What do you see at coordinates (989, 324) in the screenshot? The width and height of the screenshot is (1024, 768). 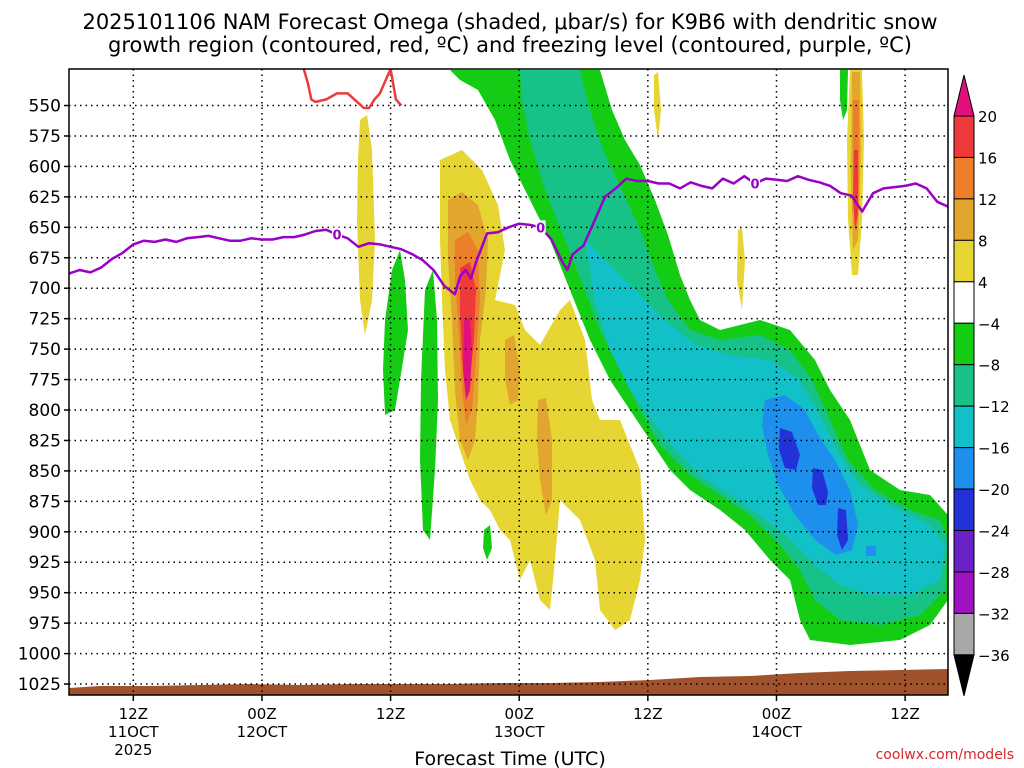 I see `colorbar-label: −4` at bounding box center [989, 324].